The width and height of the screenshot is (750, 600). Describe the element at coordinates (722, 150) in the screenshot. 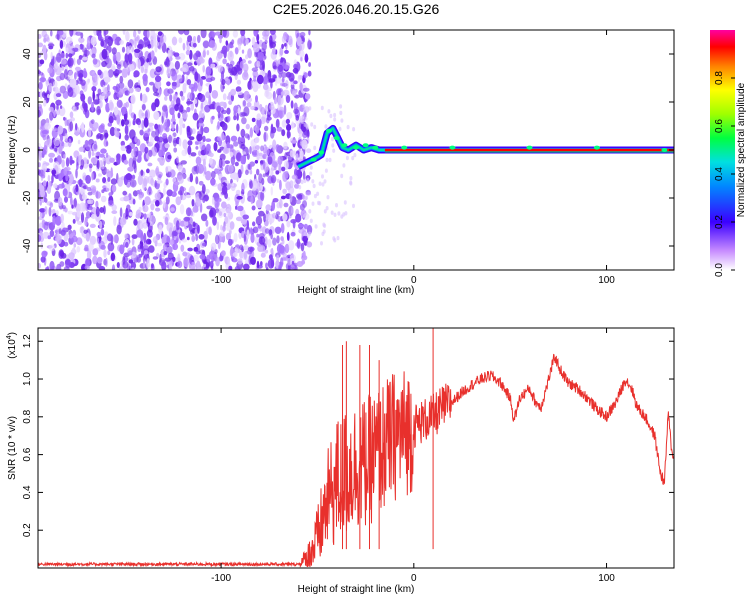

I see `colorbar-gradient` at that location.